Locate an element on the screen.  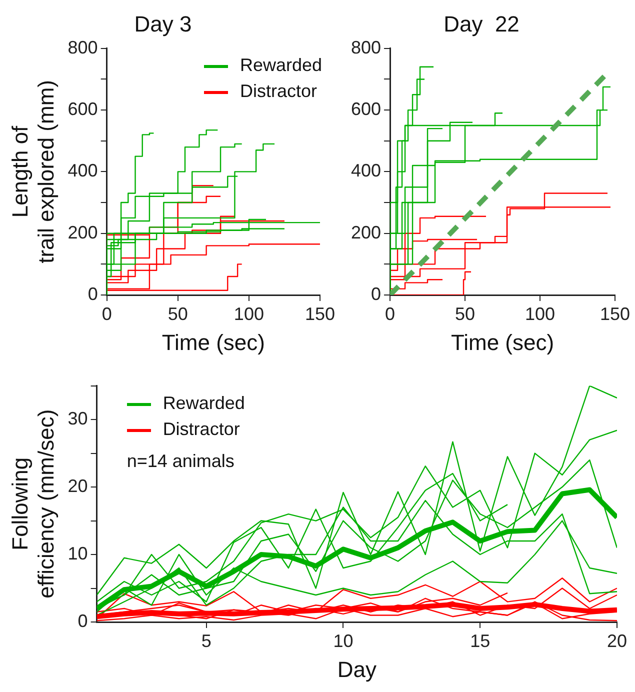
x-tick-label: 20 is located at coordinates (617, 640).